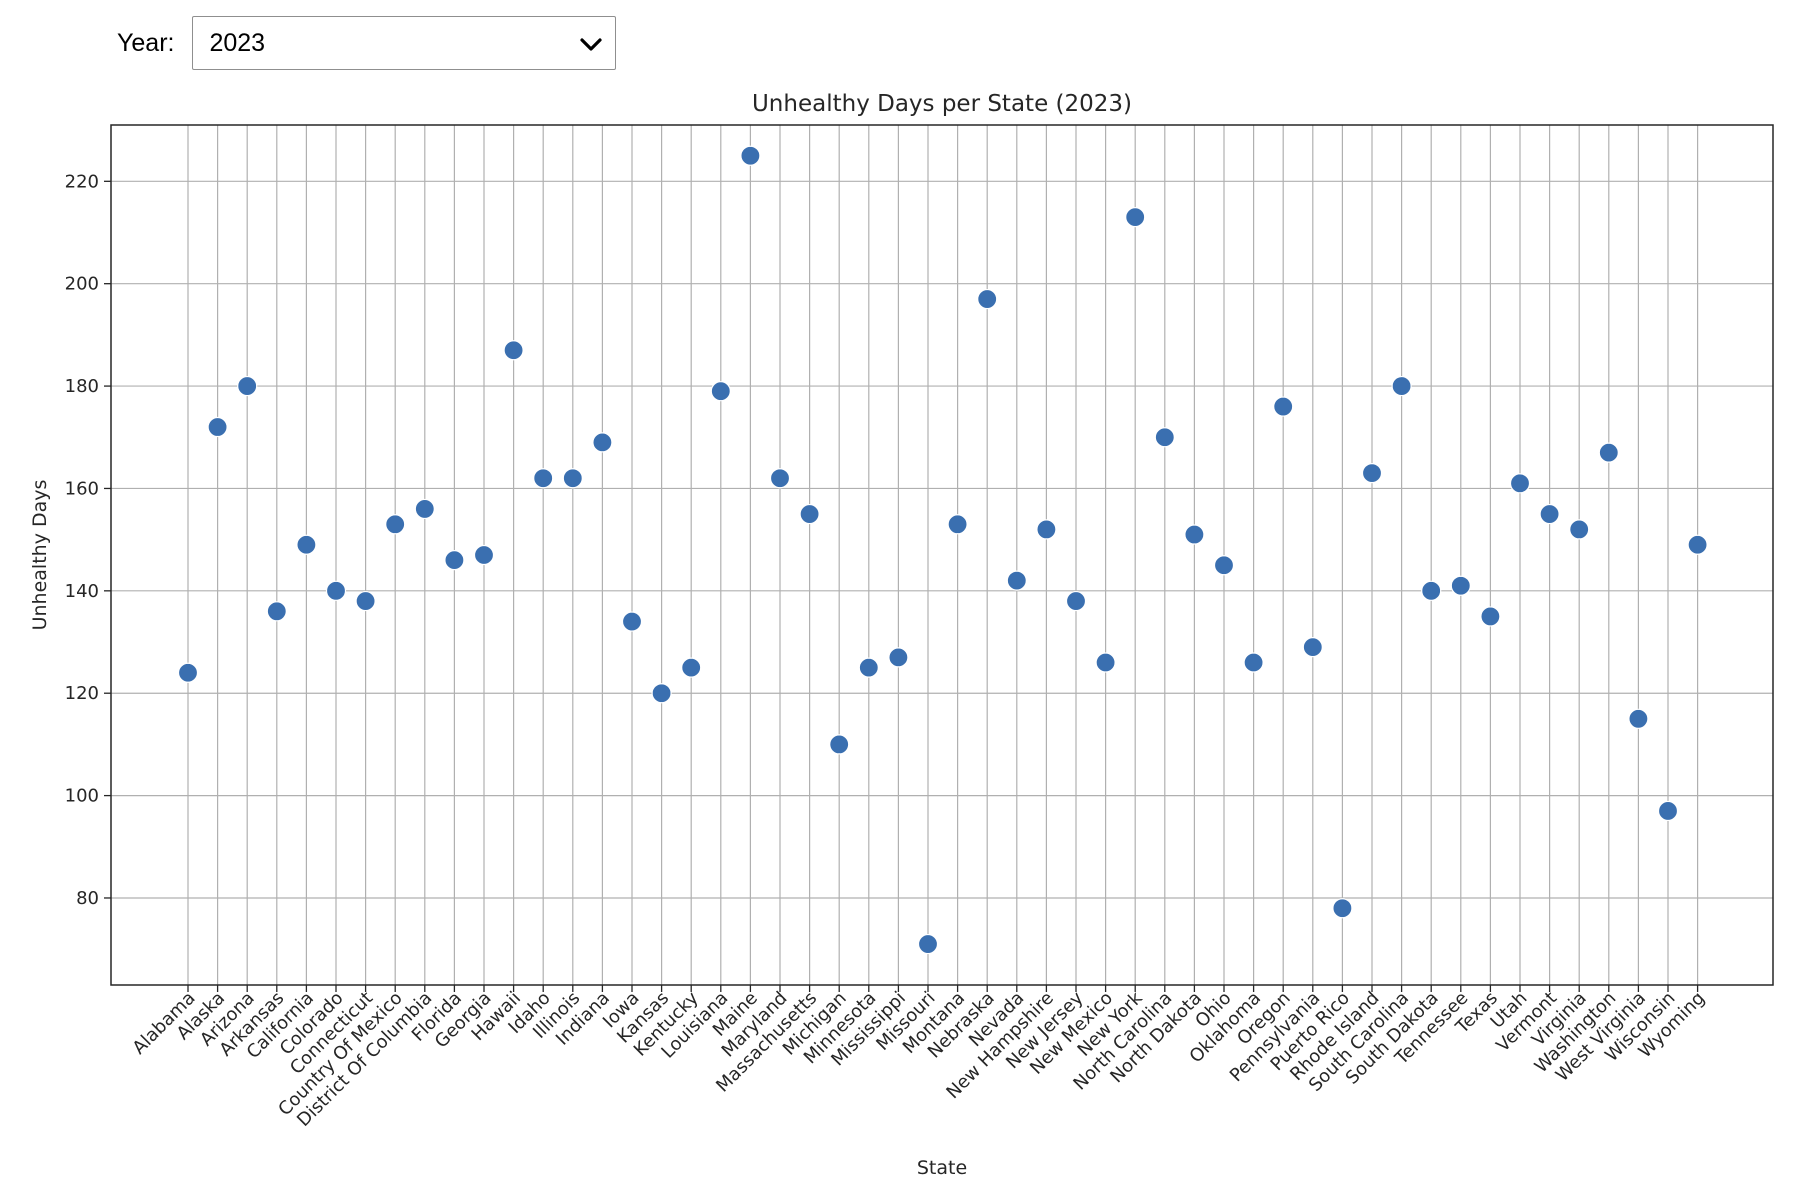 The width and height of the screenshot is (1794, 1188). What do you see at coordinates (82, 488) in the screenshot?
I see `y-tick-label: 160` at bounding box center [82, 488].